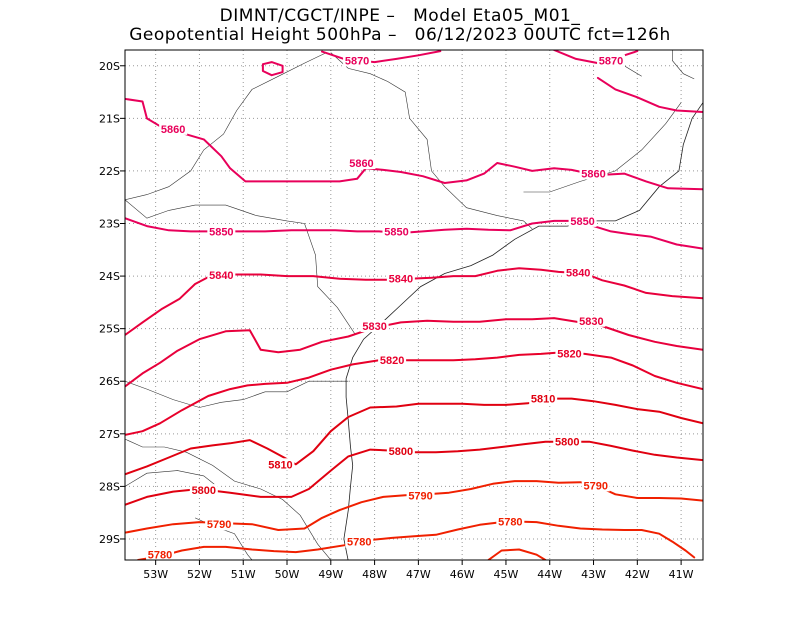 The height and width of the screenshot is (618, 800). What do you see at coordinates (109, 66) in the screenshot?
I see `y-tick-label: 20S` at bounding box center [109, 66].